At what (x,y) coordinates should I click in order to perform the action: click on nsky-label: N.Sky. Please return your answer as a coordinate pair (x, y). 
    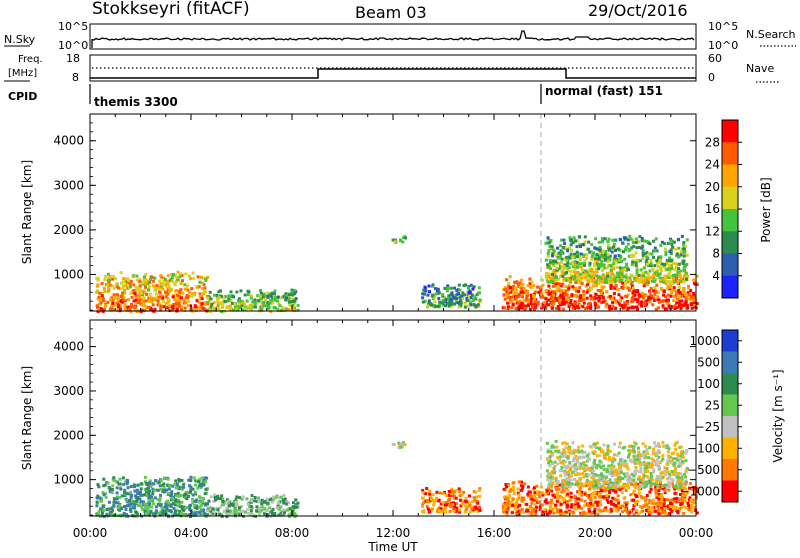
    Looking at the image, I should click on (20, 39).